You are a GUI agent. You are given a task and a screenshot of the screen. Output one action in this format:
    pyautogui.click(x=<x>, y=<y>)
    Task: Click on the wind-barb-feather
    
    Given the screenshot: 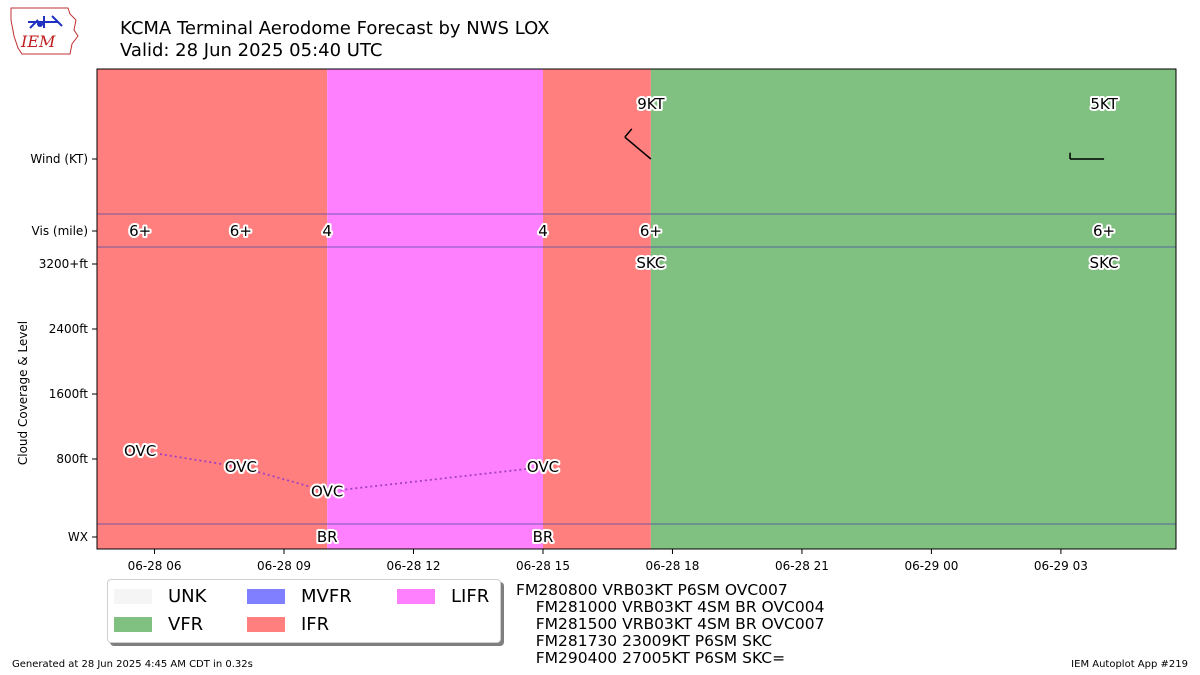 What is the action you would take?
    pyautogui.click(x=628, y=133)
    